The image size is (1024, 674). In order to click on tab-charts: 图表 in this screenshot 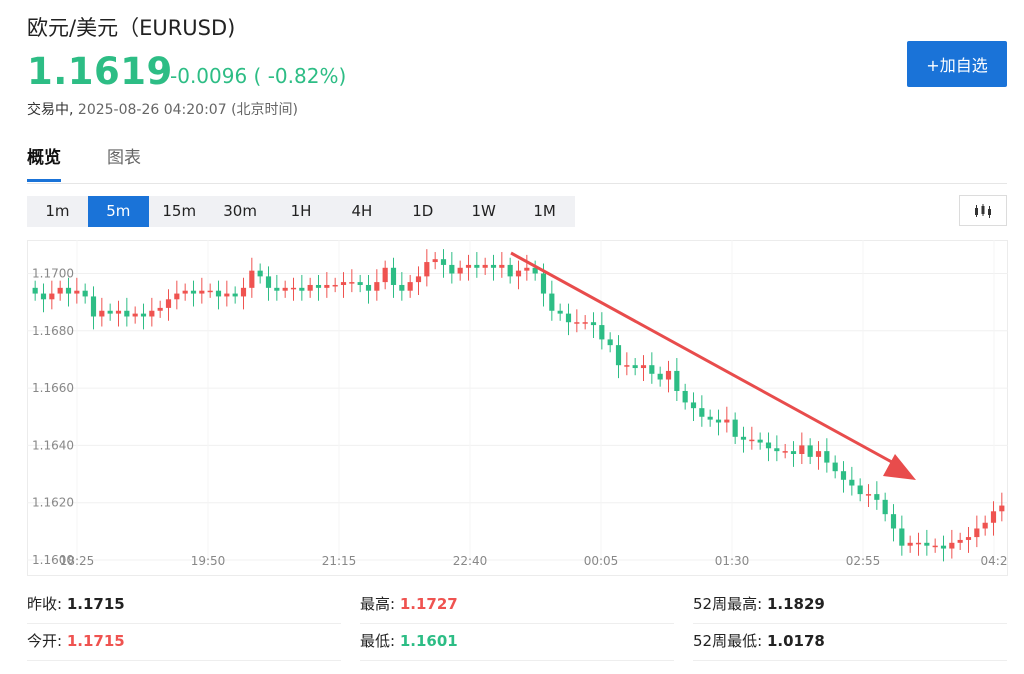, I will do `click(124, 158)`.